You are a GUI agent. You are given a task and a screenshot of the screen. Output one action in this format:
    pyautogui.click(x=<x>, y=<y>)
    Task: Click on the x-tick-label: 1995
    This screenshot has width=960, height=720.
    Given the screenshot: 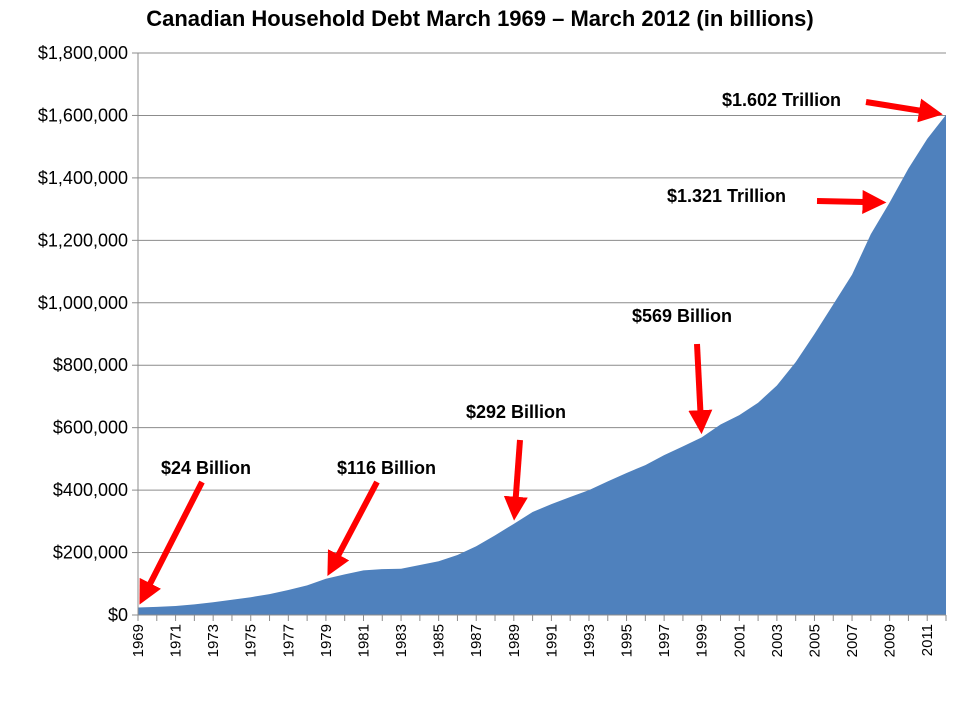 What is the action you would take?
    pyautogui.click(x=627, y=640)
    